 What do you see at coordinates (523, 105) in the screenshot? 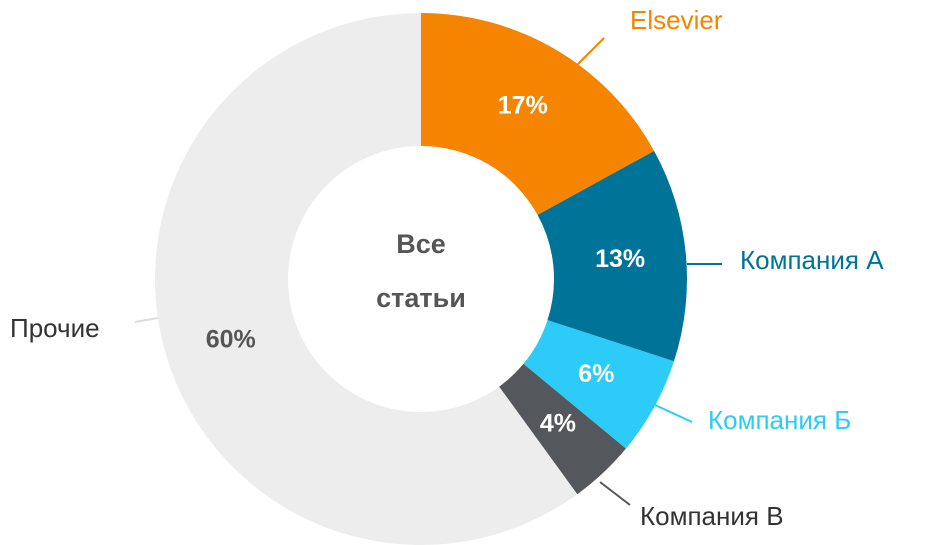
I see `value-label: 17%` at bounding box center [523, 105].